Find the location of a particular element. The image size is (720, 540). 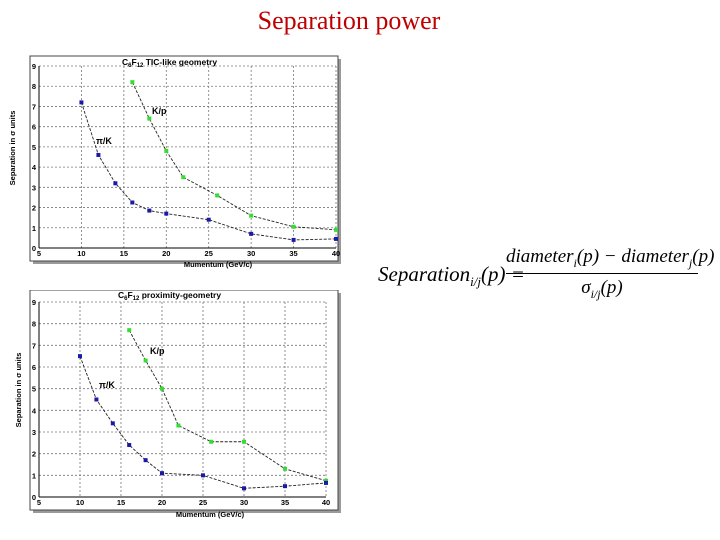

formula-fraction: diameteri(p) − diameterj(p) σi/j(p) is located at coordinates (610, 274).